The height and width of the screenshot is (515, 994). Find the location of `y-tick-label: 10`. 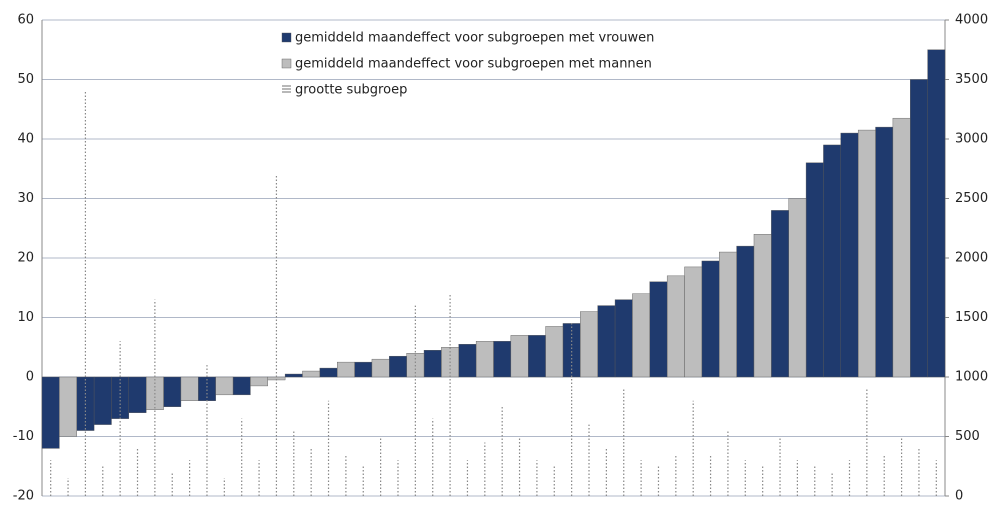

y-tick-label: 10 is located at coordinates (25, 317).